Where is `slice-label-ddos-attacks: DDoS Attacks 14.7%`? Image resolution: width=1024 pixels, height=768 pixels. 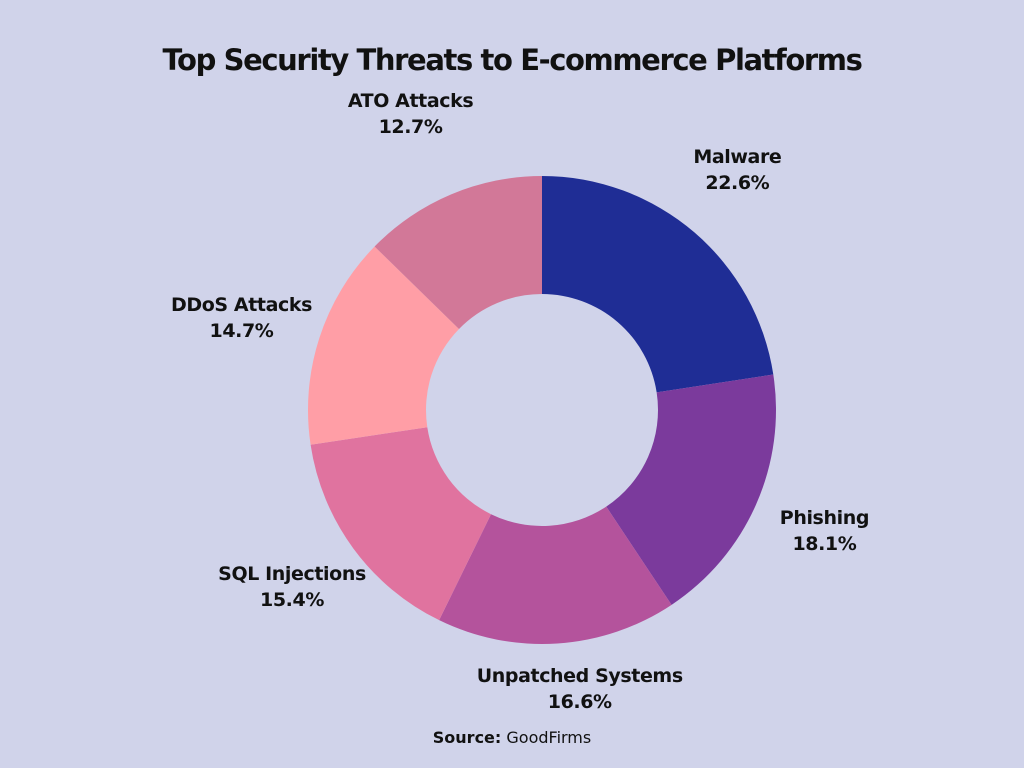 slice-label-ddos-attacks: DDoS Attacks 14.7% is located at coordinates (242, 318).